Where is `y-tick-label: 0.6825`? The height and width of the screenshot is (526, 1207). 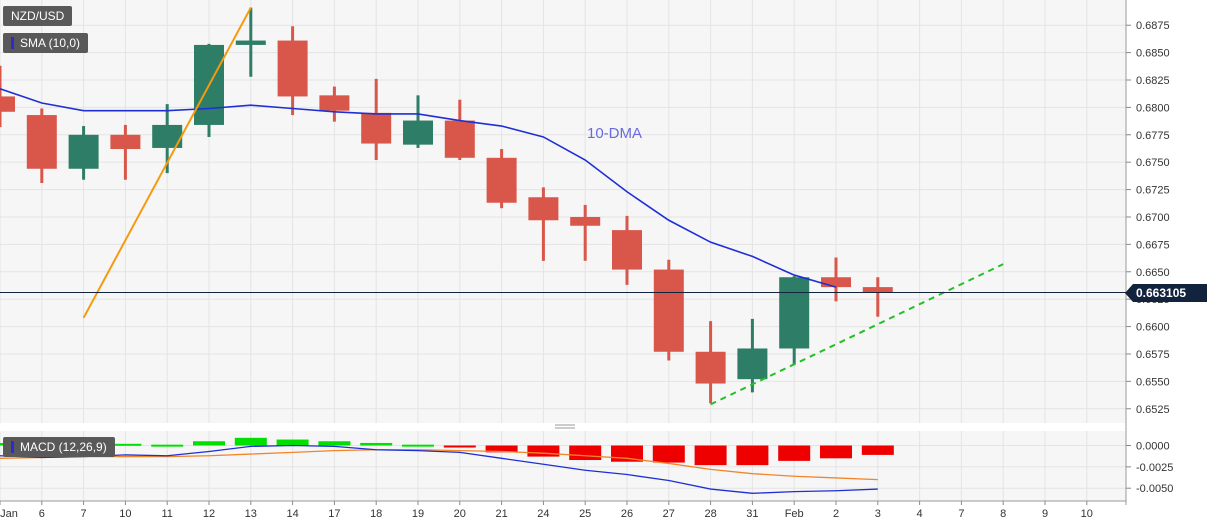 y-tick-label: 0.6825 is located at coordinates (1153, 81).